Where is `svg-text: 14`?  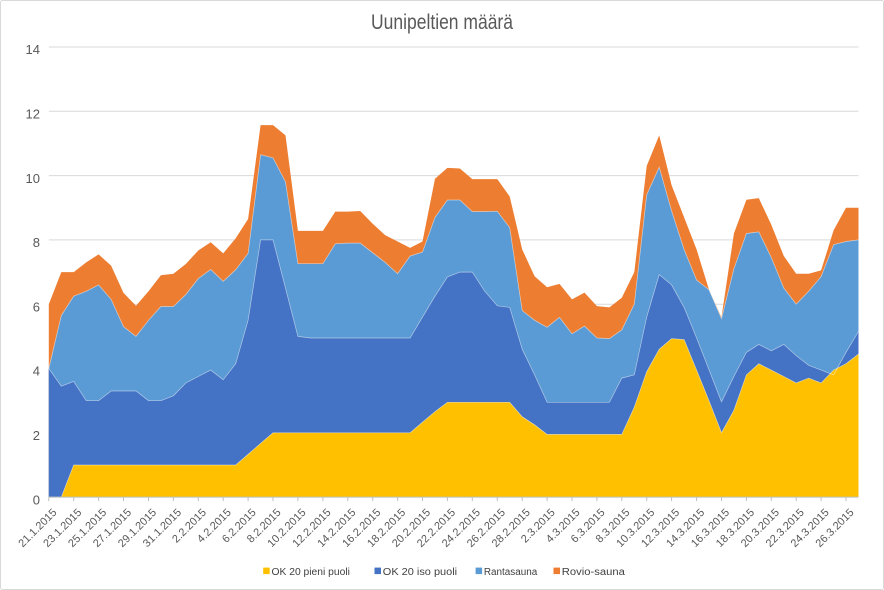 svg-text: 14 is located at coordinates (33, 49).